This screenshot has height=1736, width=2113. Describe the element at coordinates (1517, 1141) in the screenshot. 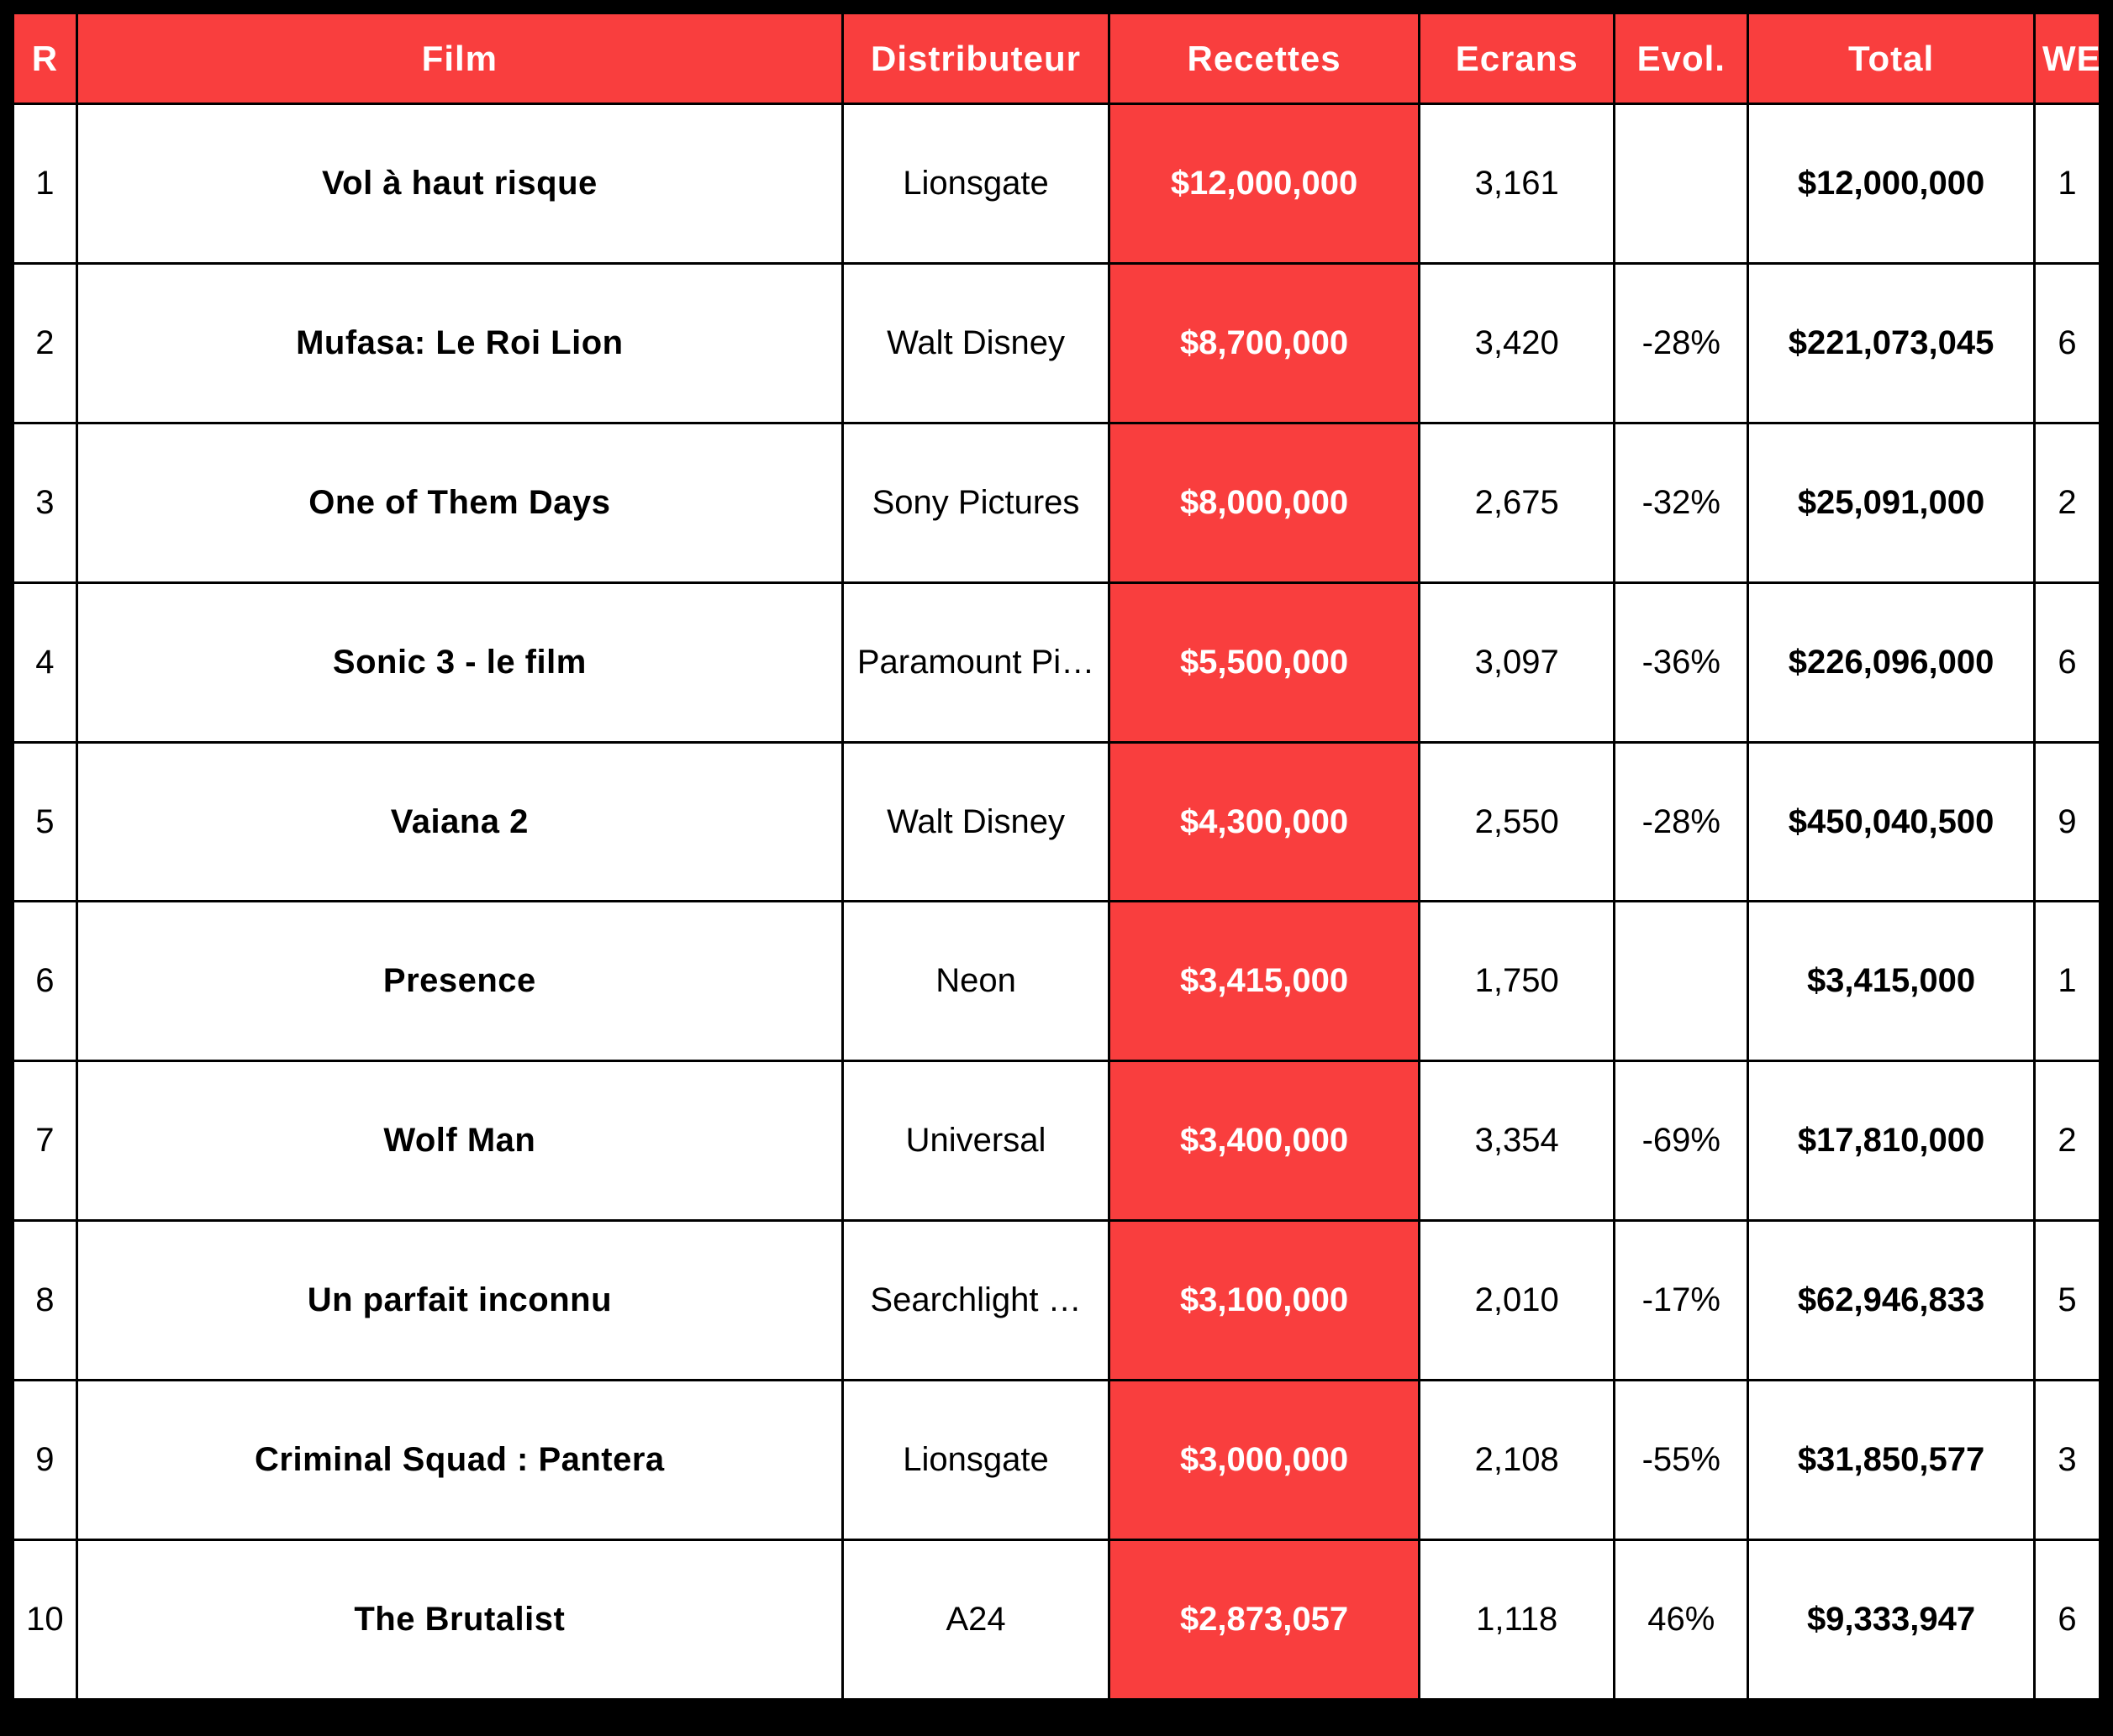

I see `cell-screens: 3,354` at that location.